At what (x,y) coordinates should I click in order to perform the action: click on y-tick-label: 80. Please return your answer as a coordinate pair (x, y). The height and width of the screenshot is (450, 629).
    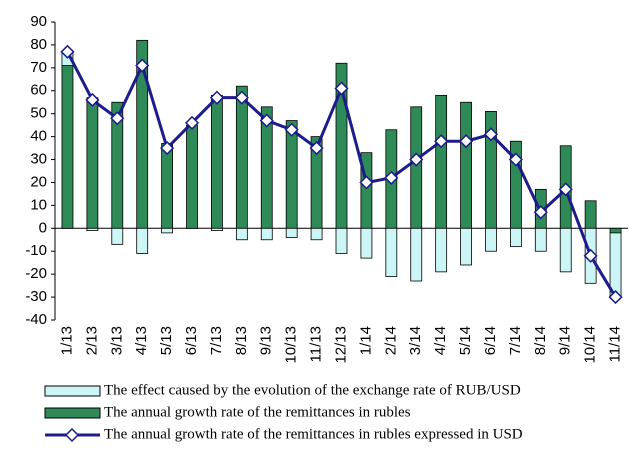
    Looking at the image, I should click on (38, 44).